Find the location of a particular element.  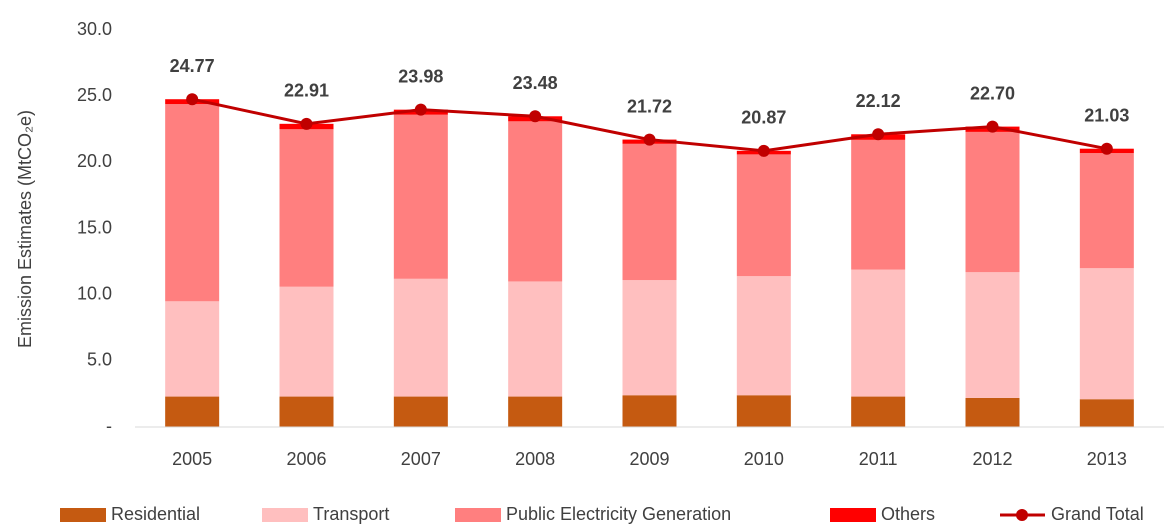

legend-label: Transport is located at coordinates (351, 514).